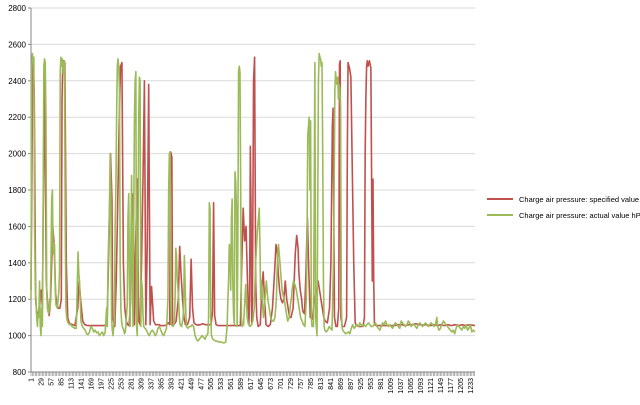 The height and width of the screenshot is (405, 640). I want to click on x-tick-label: 953, so click(371, 384).